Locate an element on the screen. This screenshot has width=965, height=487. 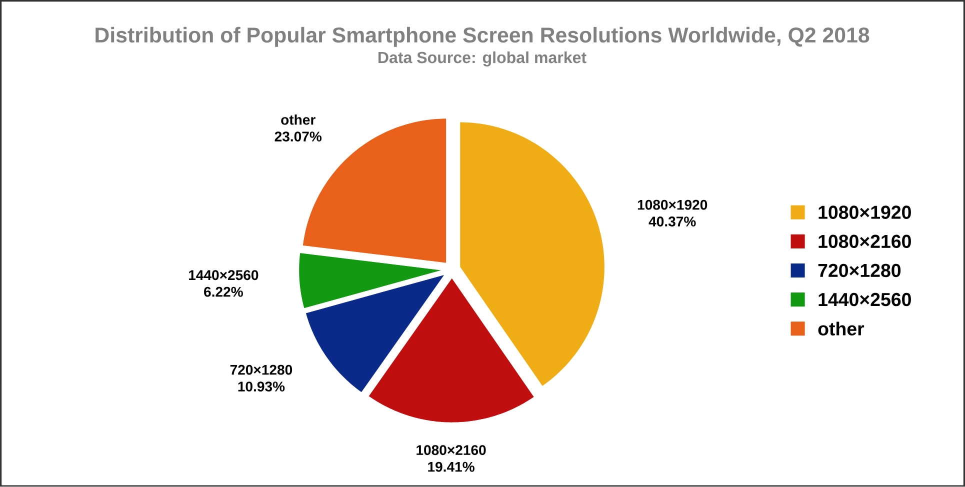
data-label: 23.07% is located at coordinates (298, 137).